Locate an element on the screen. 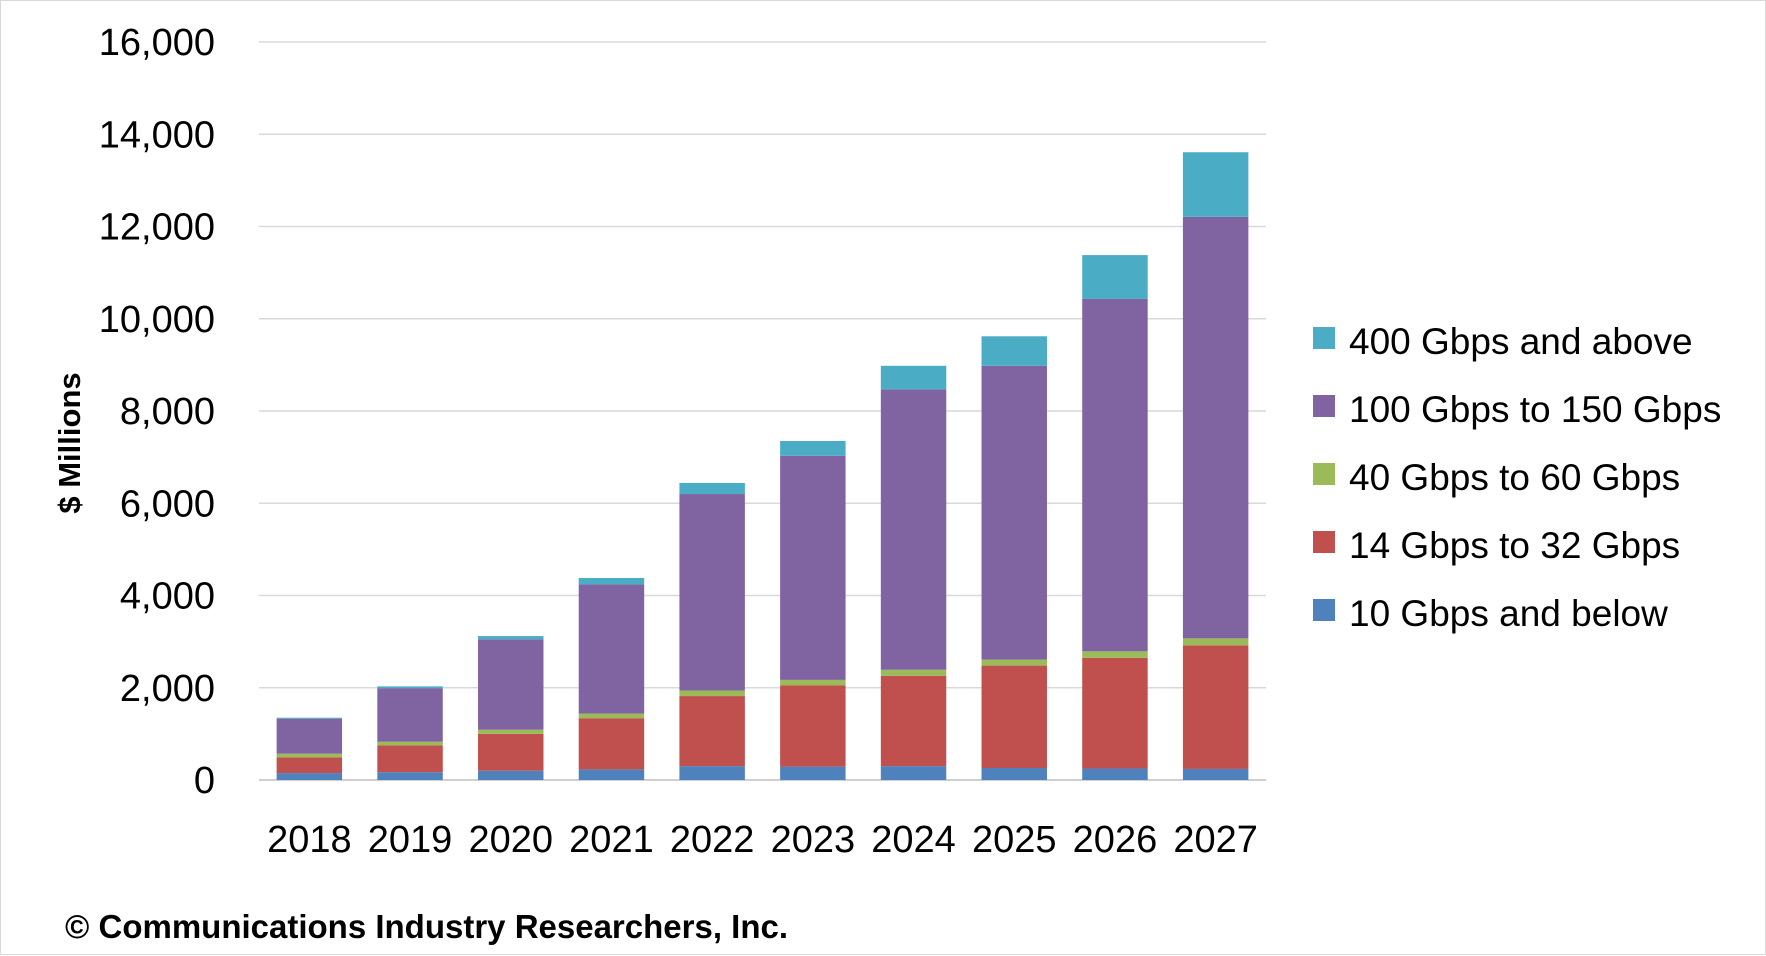 The height and width of the screenshot is (956, 1766). y-tick-label: 0 is located at coordinates (204, 781).